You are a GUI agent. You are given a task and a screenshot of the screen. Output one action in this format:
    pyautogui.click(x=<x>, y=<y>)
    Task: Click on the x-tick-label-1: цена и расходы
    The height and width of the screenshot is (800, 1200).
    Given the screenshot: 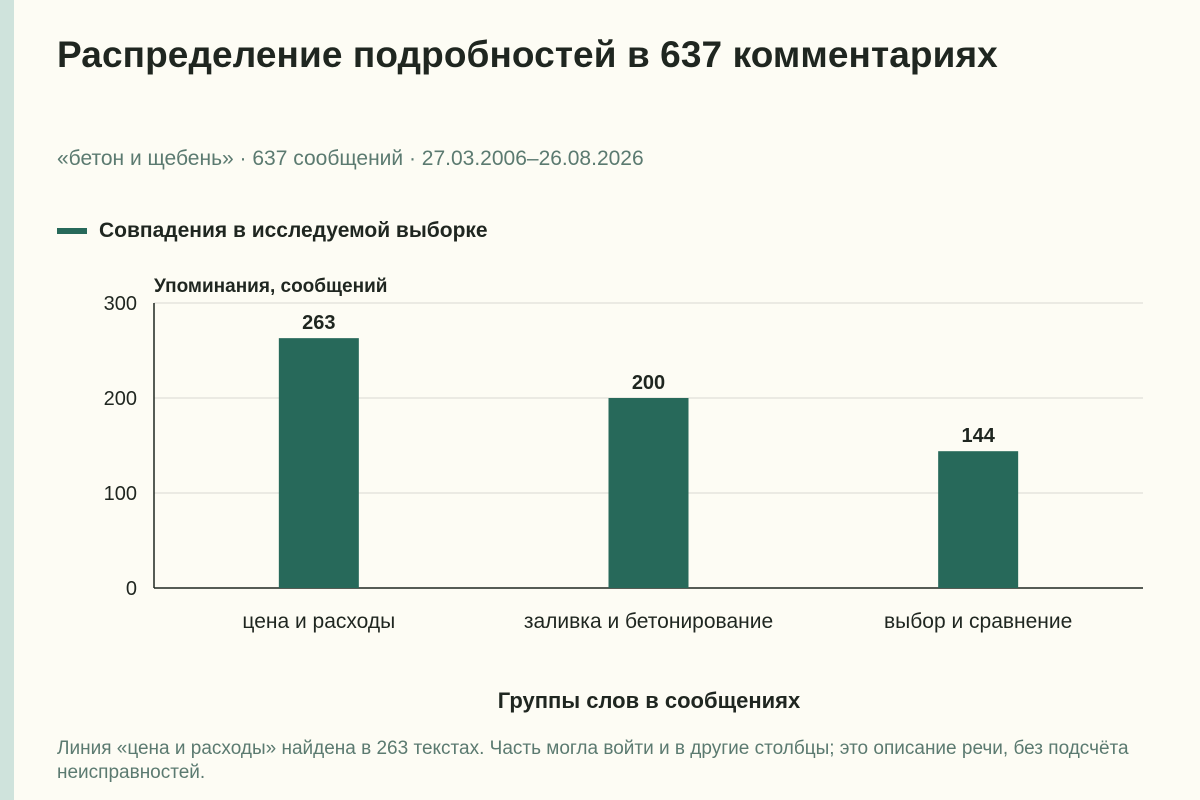 What is the action you would take?
    pyautogui.click(x=318, y=621)
    